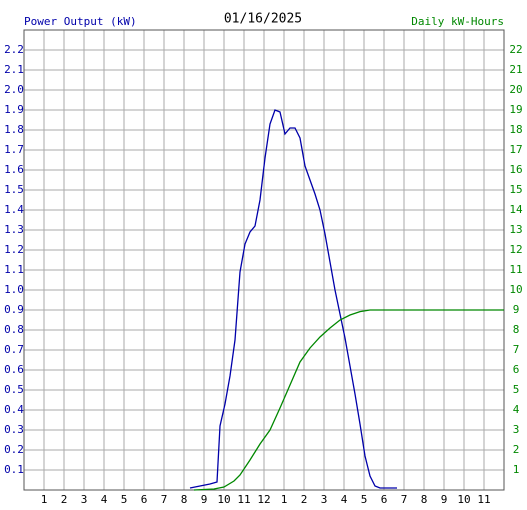 This screenshot has height=510, width=527. What do you see at coordinates (14, 369) in the screenshot?
I see `y-tick-label: 0.6` at bounding box center [14, 369].